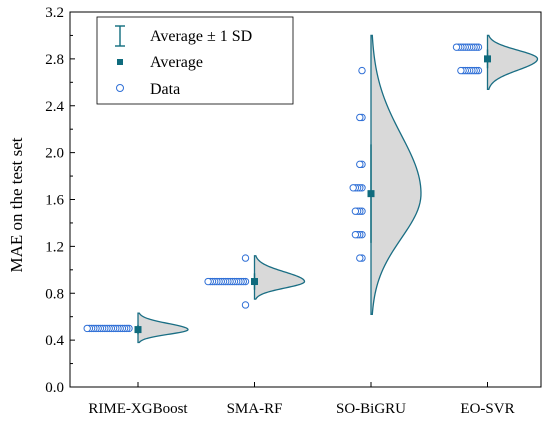  Describe the element at coordinates (16, 204) in the screenshot. I see `y-axis-label: MAE on the test set` at that location.